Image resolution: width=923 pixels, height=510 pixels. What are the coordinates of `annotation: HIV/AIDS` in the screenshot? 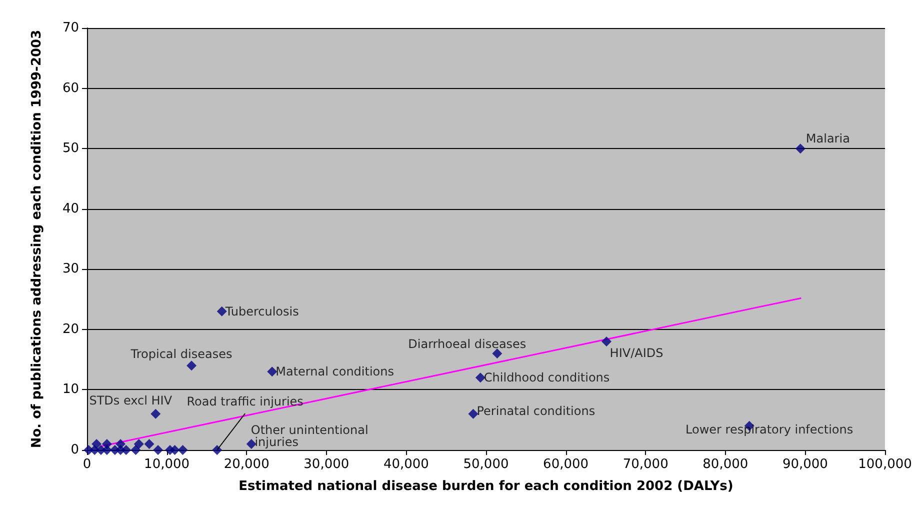 It's located at (637, 353).